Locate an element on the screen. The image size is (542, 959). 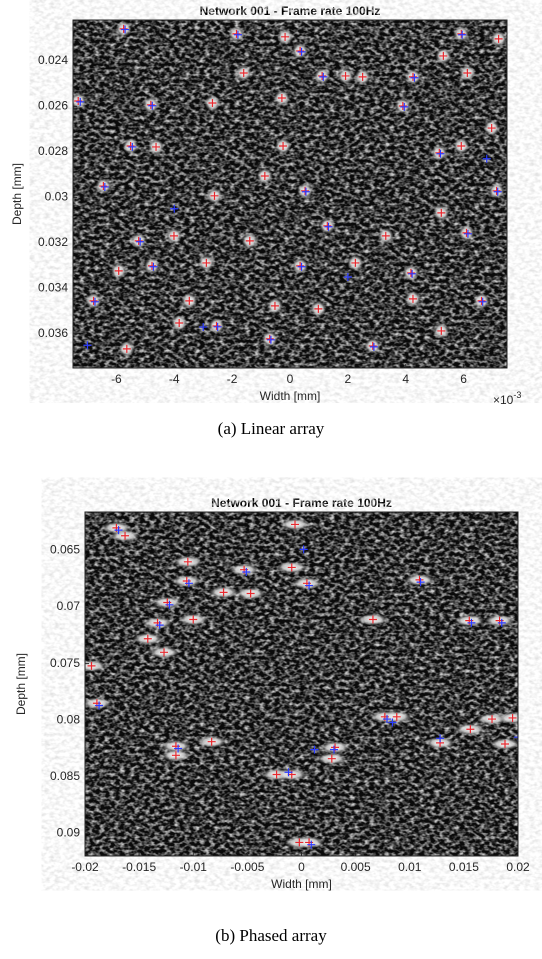
y-tick-label: 0.07 is located at coordinates (69, 606).